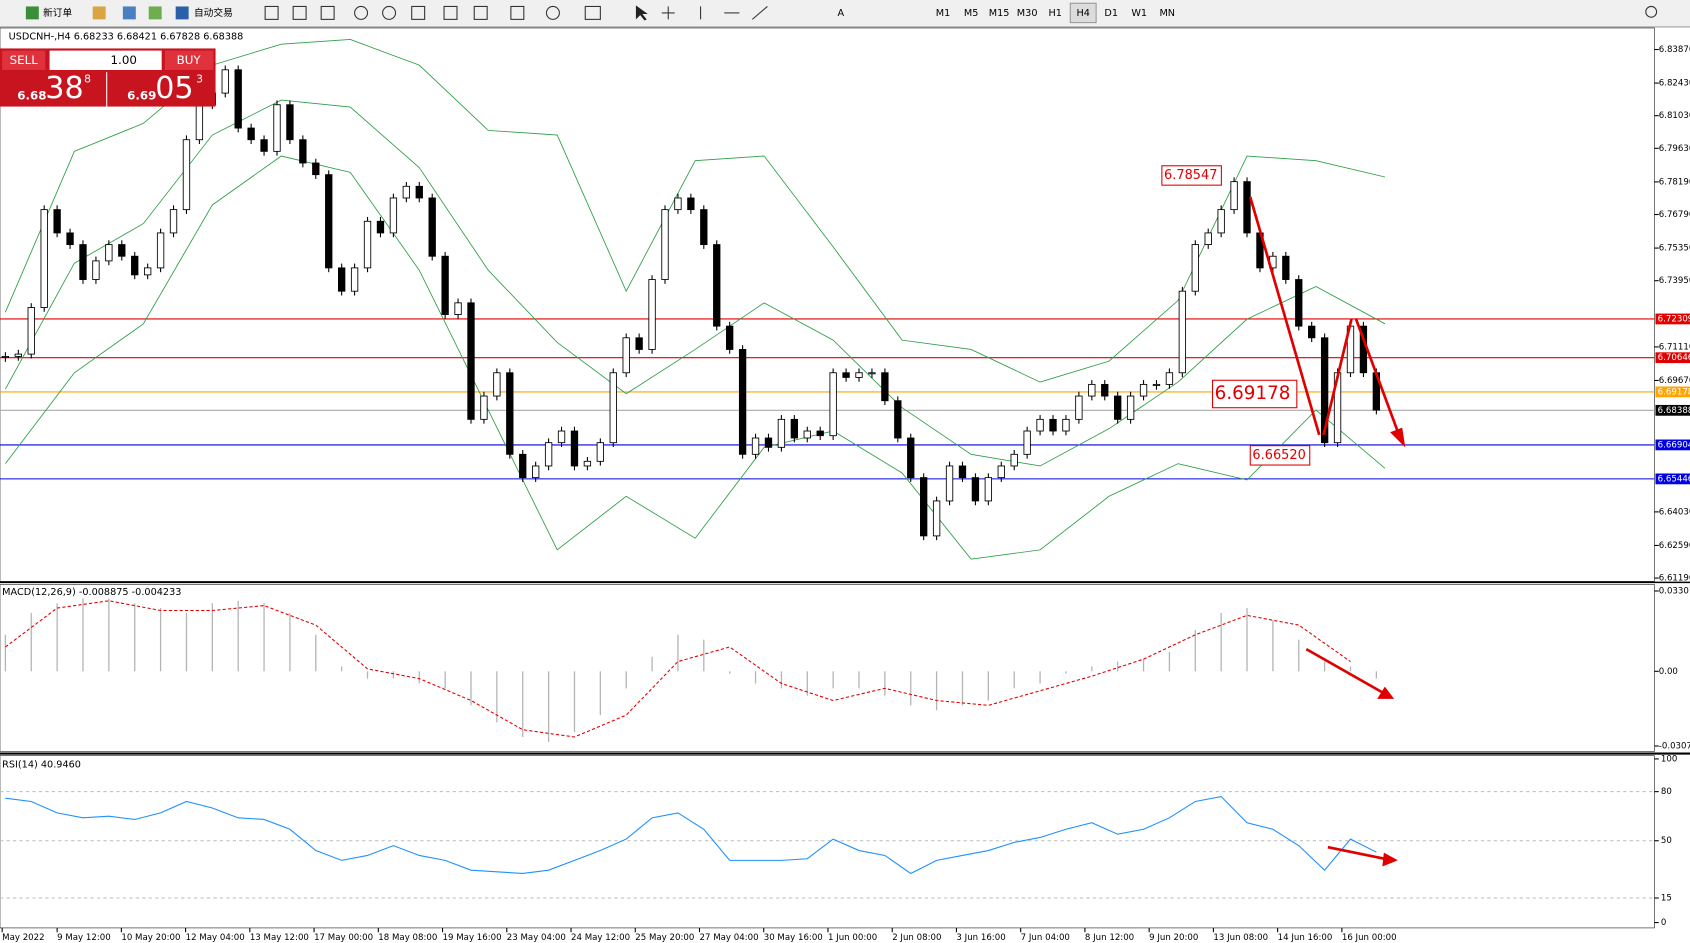  Describe the element at coordinates (150, 938) in the screenshot. I see `time-label: 10 May 20:00` at that location.